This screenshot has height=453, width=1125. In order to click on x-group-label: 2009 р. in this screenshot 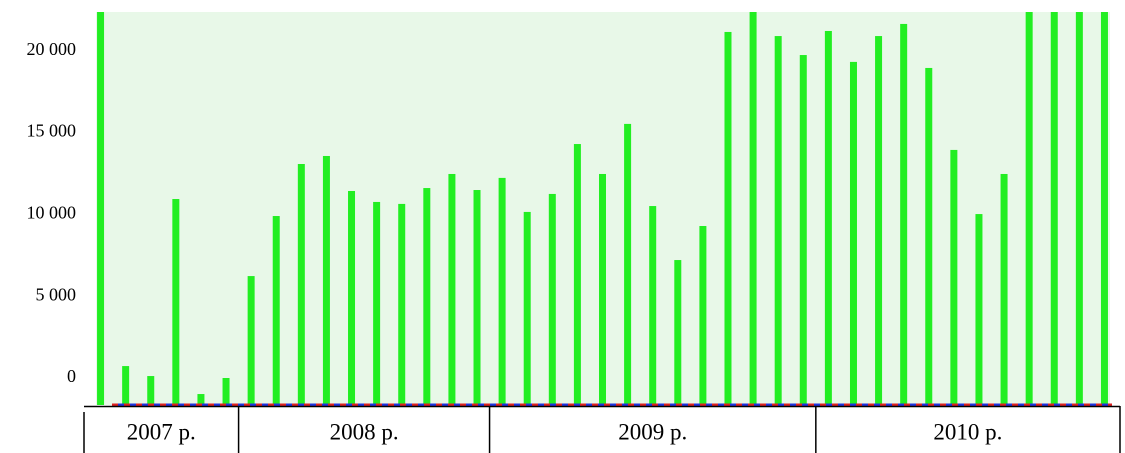, I will do `click(652, 431)`.